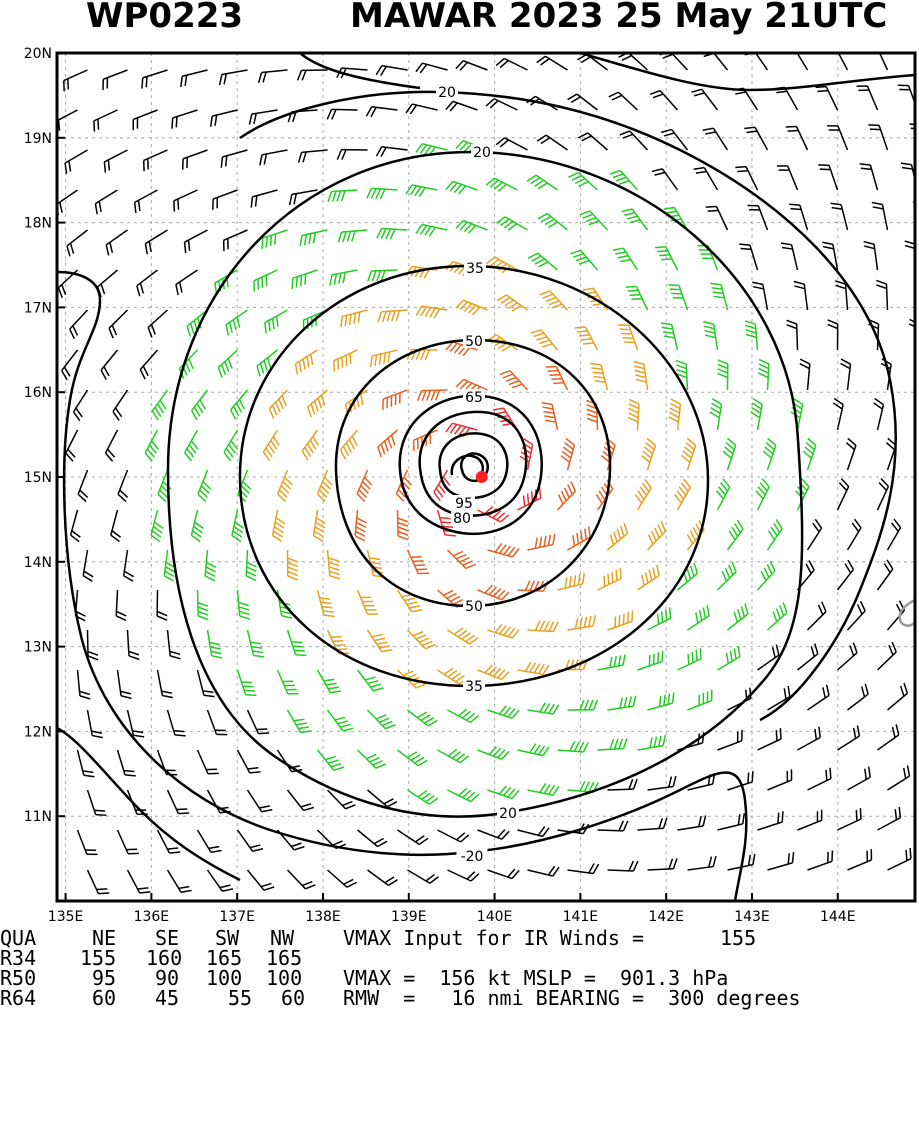 This screenshot has width=919, height=1130. What do you see at coordinates (167, 998) in the screenshot?
I see `footer-se: 45` at bounding box center [167, 998].